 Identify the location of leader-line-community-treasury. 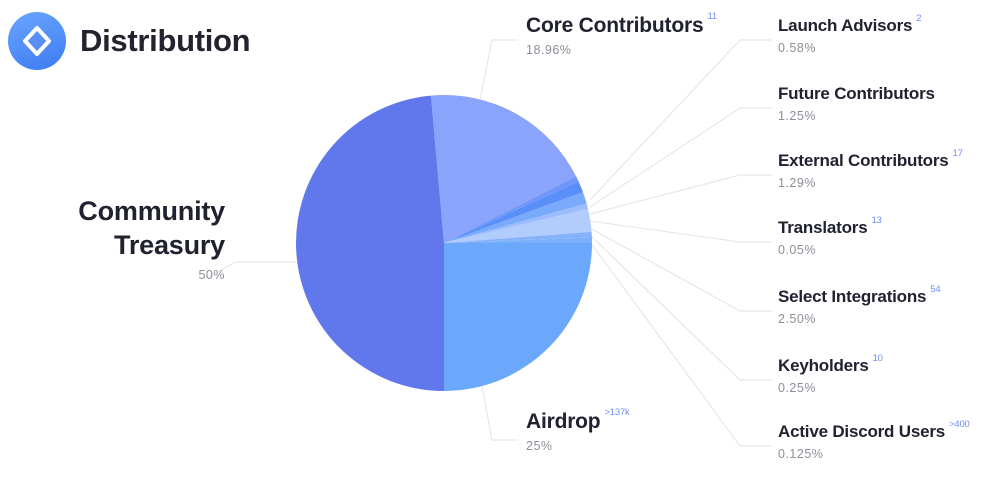
(252, 269).